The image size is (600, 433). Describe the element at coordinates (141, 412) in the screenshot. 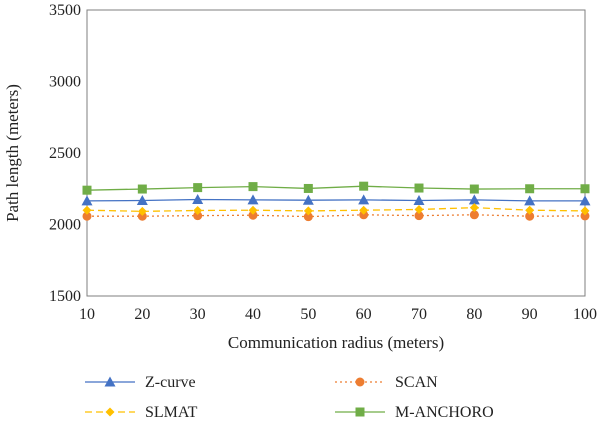

I see `legend-item: SLMAT` at that location.